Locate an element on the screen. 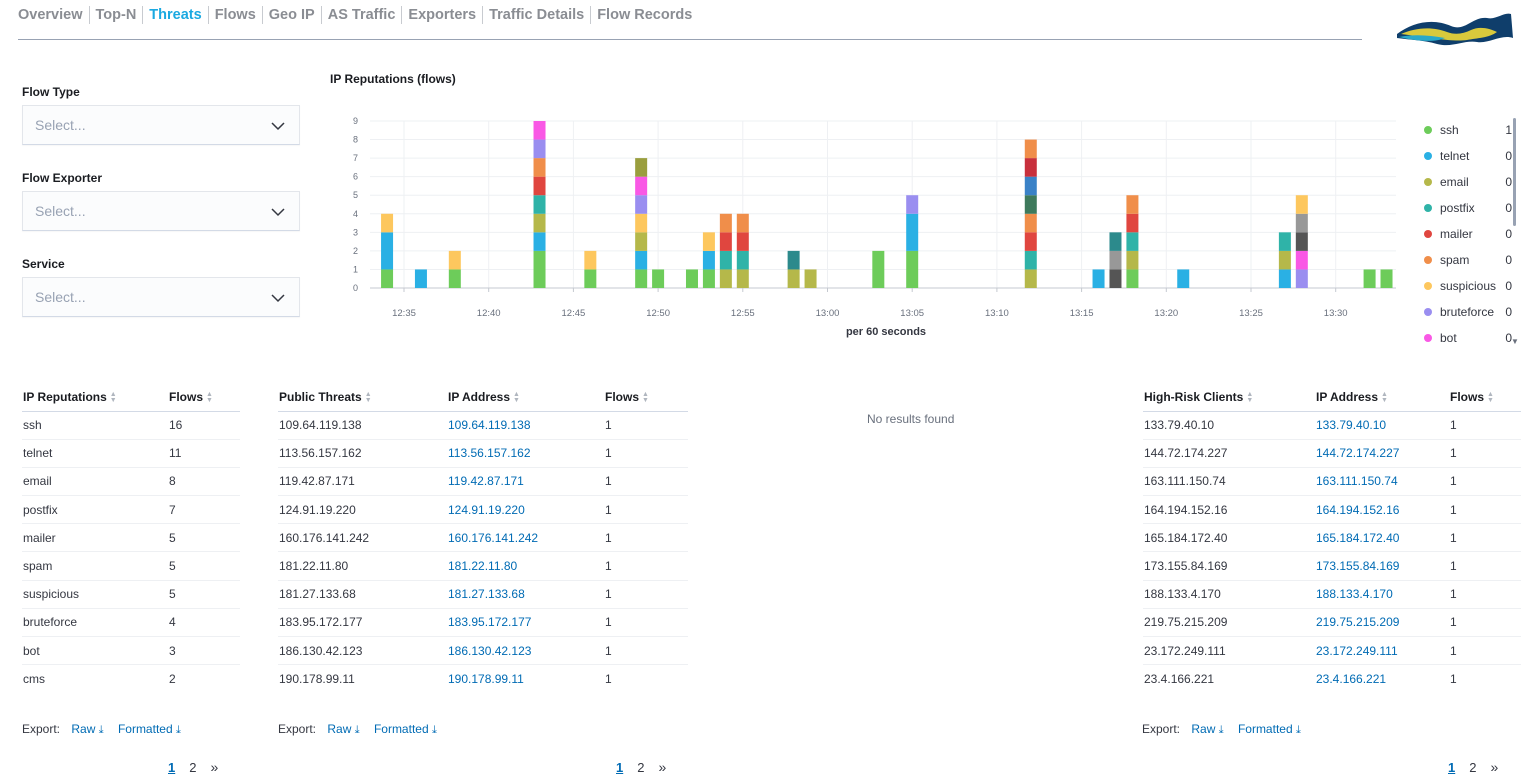 The image size is (1531, 781). legend-item-mailer: mailer 0 is located at coordinates (1466, 234).